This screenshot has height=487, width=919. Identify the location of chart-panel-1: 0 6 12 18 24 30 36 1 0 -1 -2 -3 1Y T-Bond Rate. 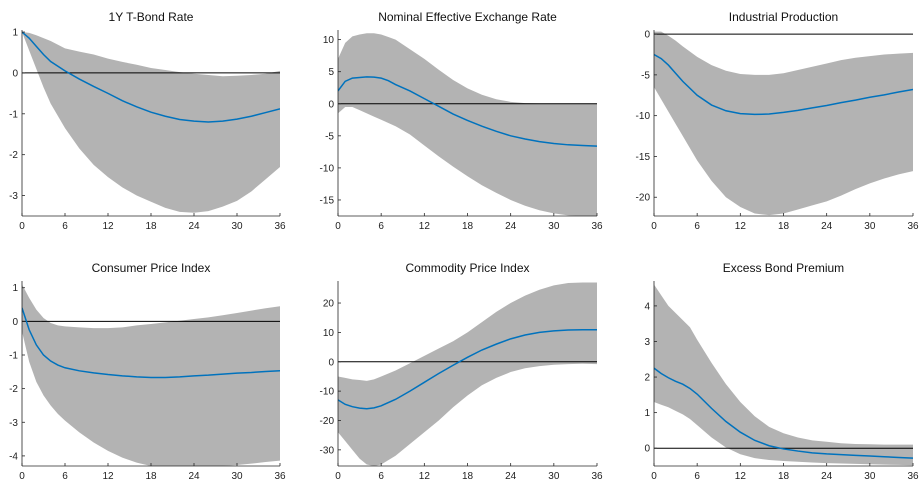
(147, 121).